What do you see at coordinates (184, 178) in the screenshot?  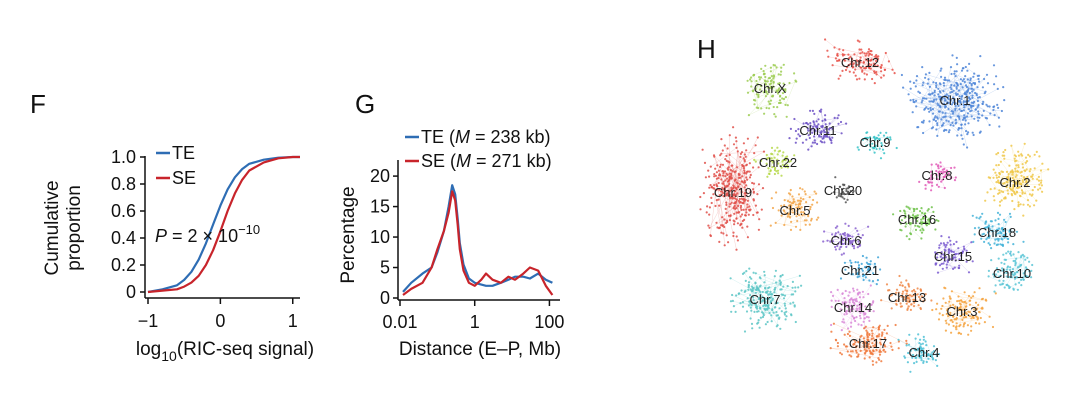 I see `f-legend-se: SE` at bounding box center [184, 178].